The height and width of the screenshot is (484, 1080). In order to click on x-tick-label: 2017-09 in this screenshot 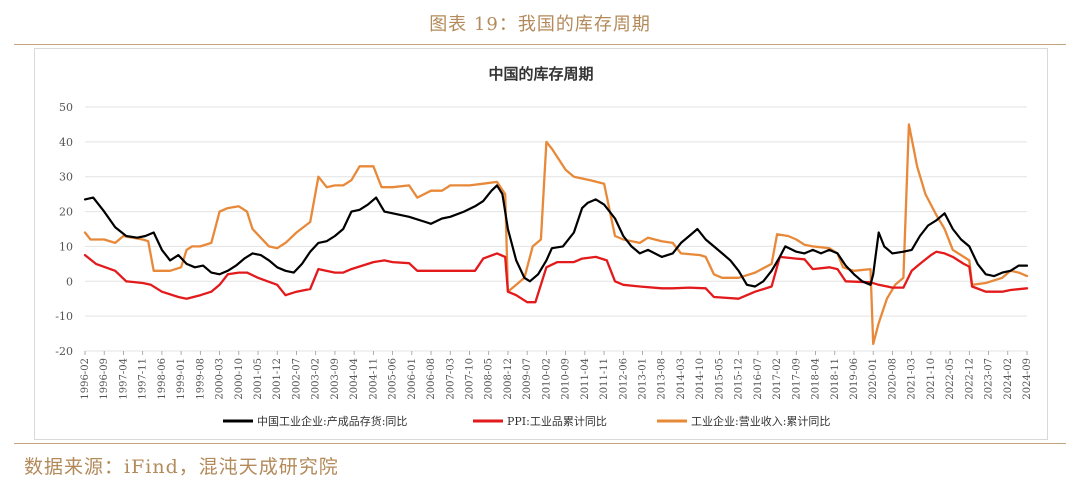, I will do `click(796, 379)`.